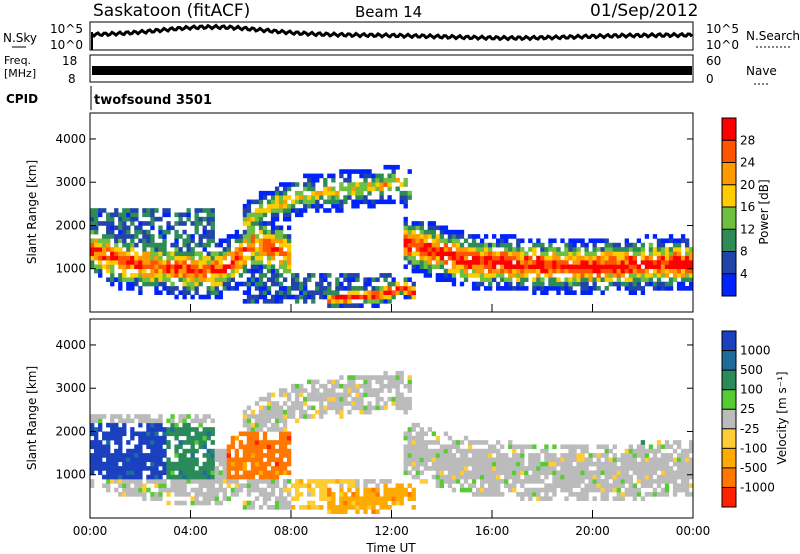  I want to click on velocity-ytick-label-0: 1000, so click(70, 475).